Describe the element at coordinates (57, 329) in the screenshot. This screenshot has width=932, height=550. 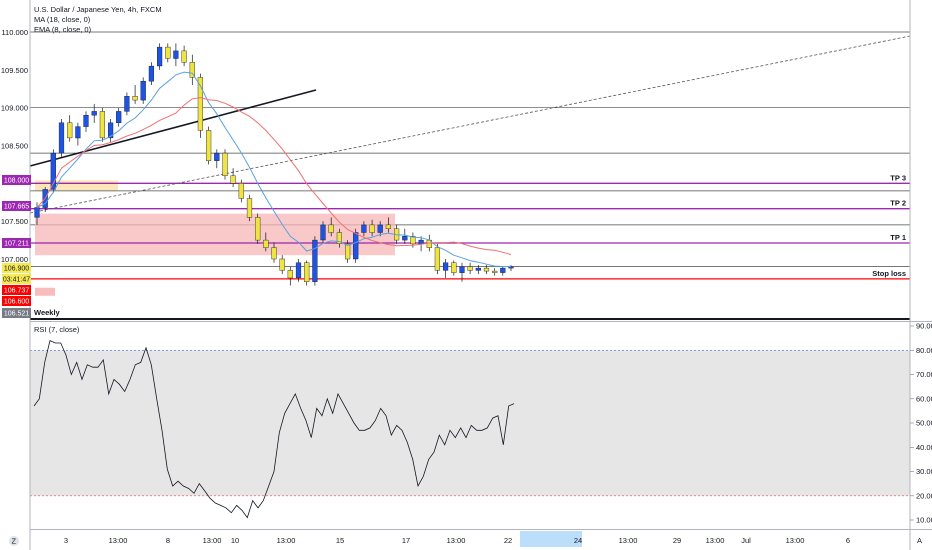
I see `rsi-legend: RSI (7, close)` at that location.